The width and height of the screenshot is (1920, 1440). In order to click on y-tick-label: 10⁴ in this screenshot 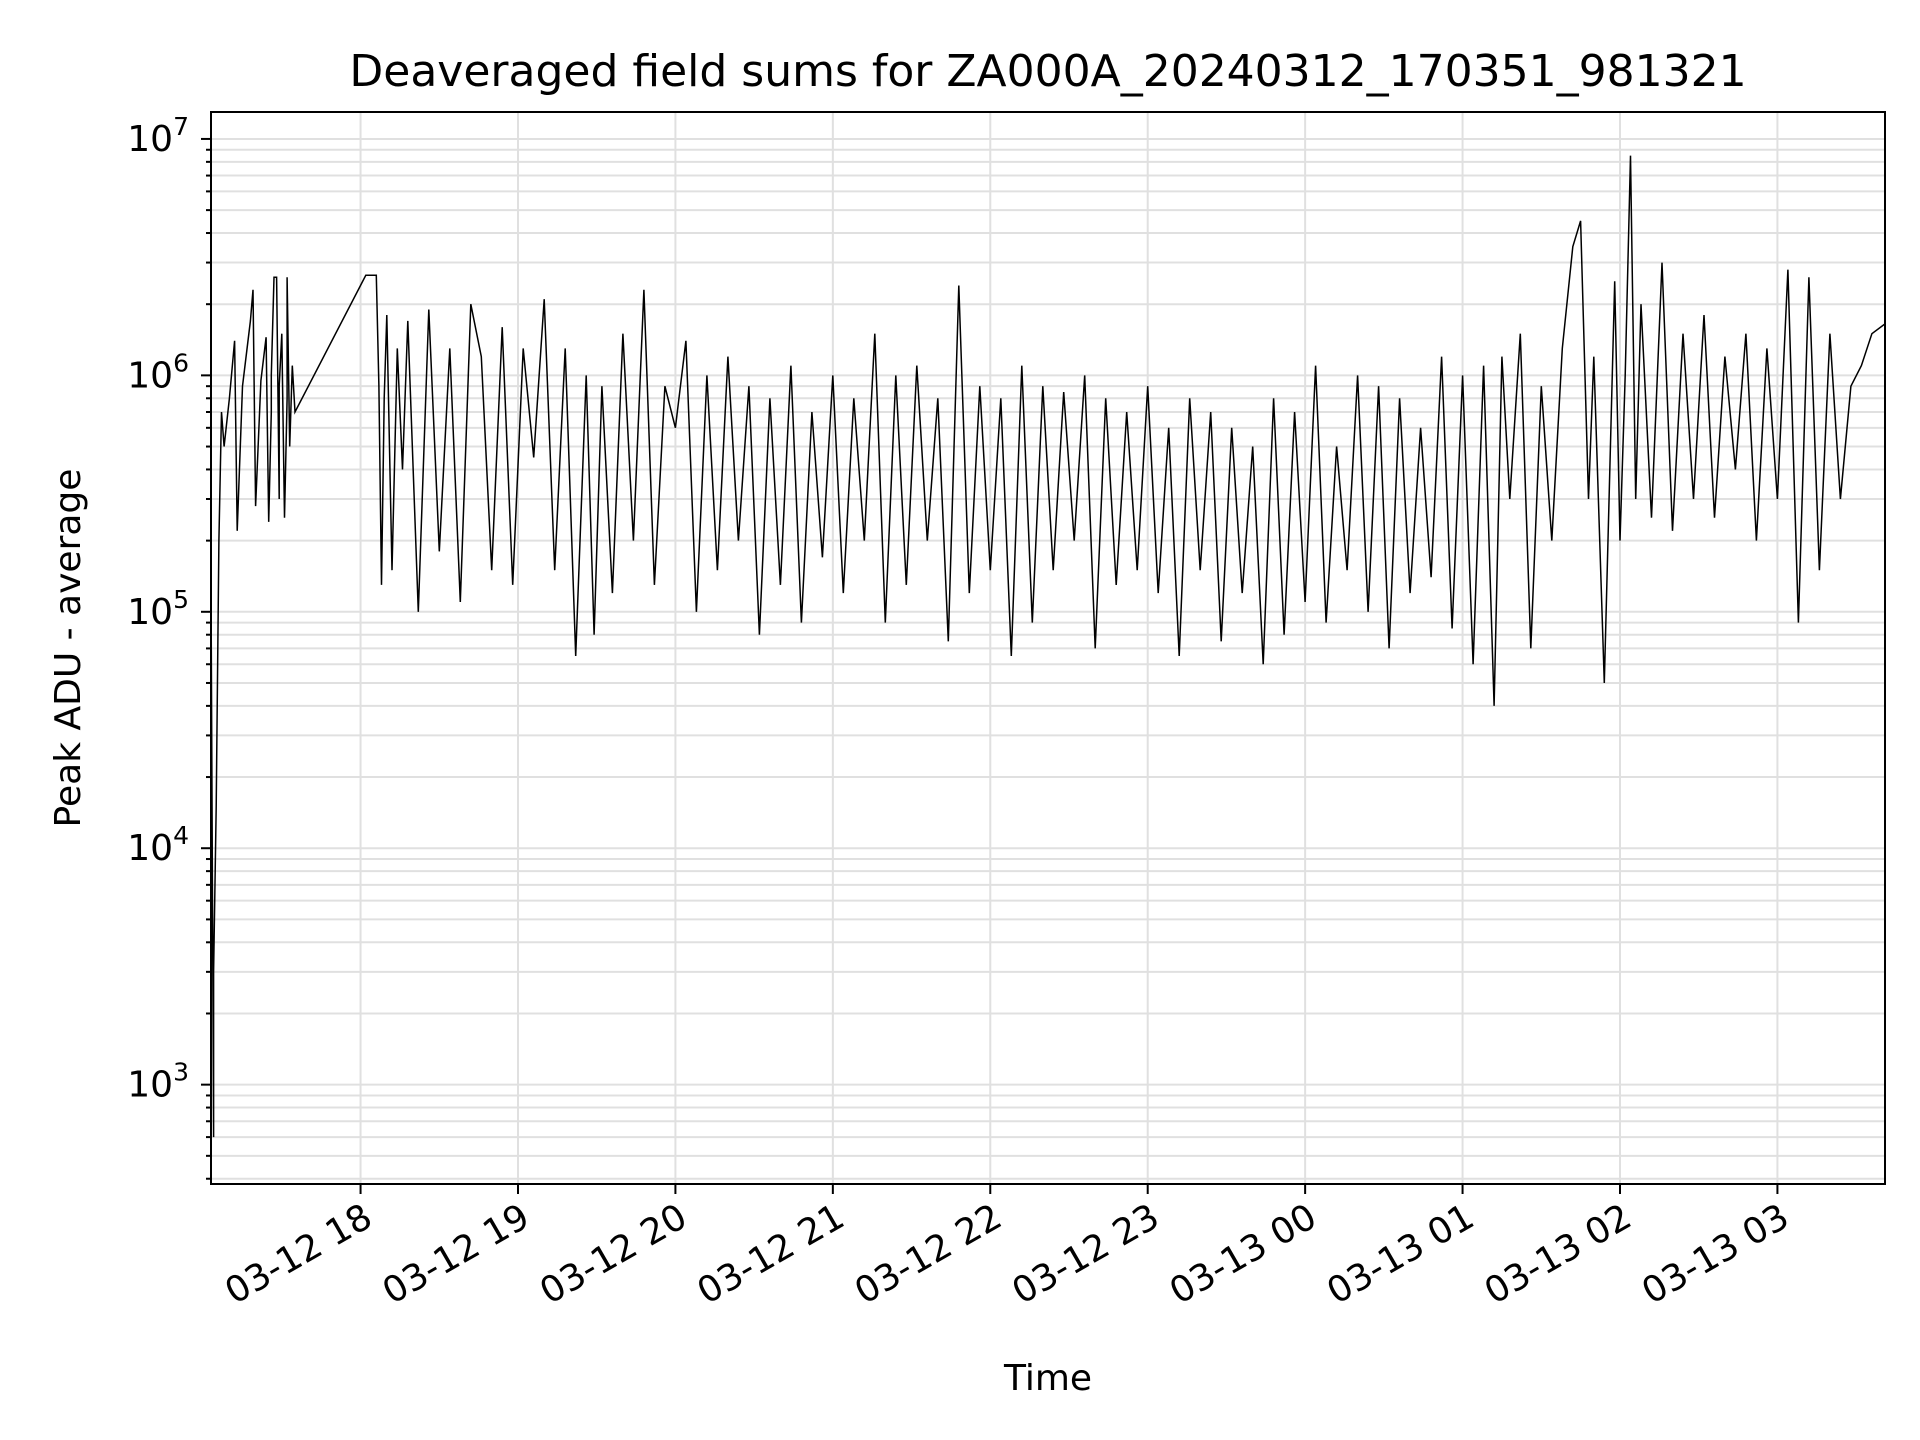, I will do `click(158, 845)`.